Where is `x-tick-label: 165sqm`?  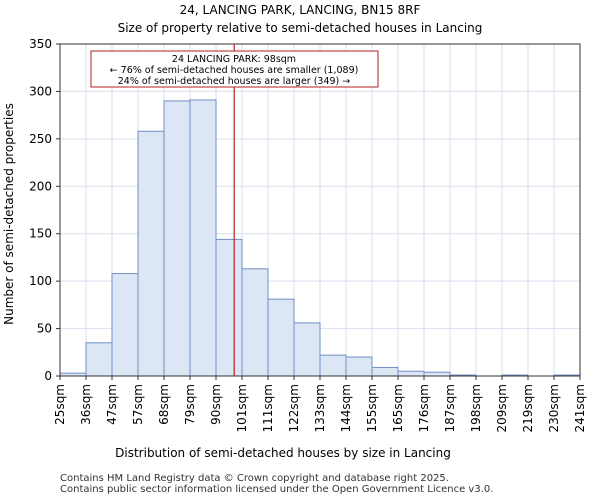 x-tick-label: 165sqm is located at coordinates (398, 408).